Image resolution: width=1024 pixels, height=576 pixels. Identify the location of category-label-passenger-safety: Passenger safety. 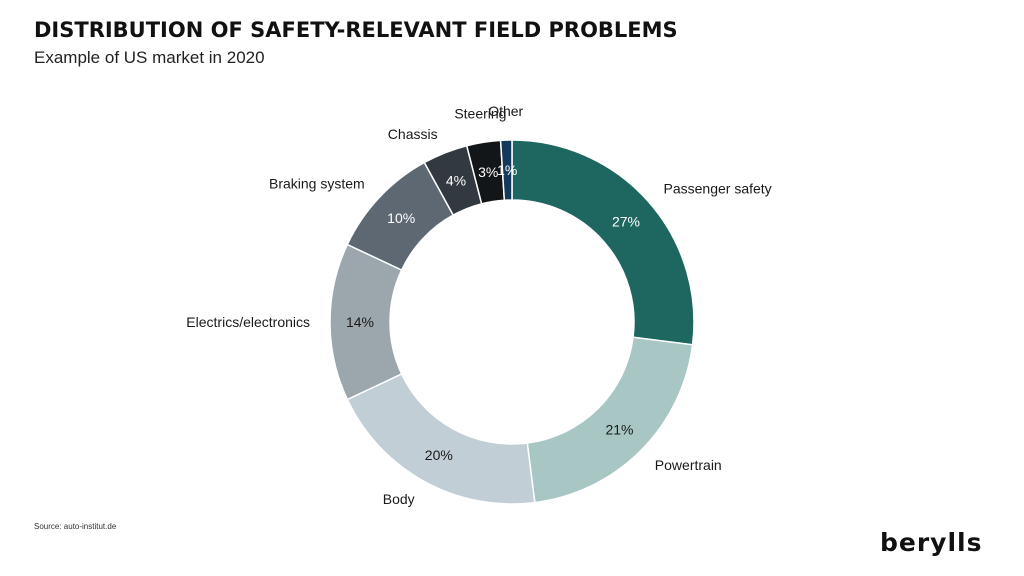
(718, 188).